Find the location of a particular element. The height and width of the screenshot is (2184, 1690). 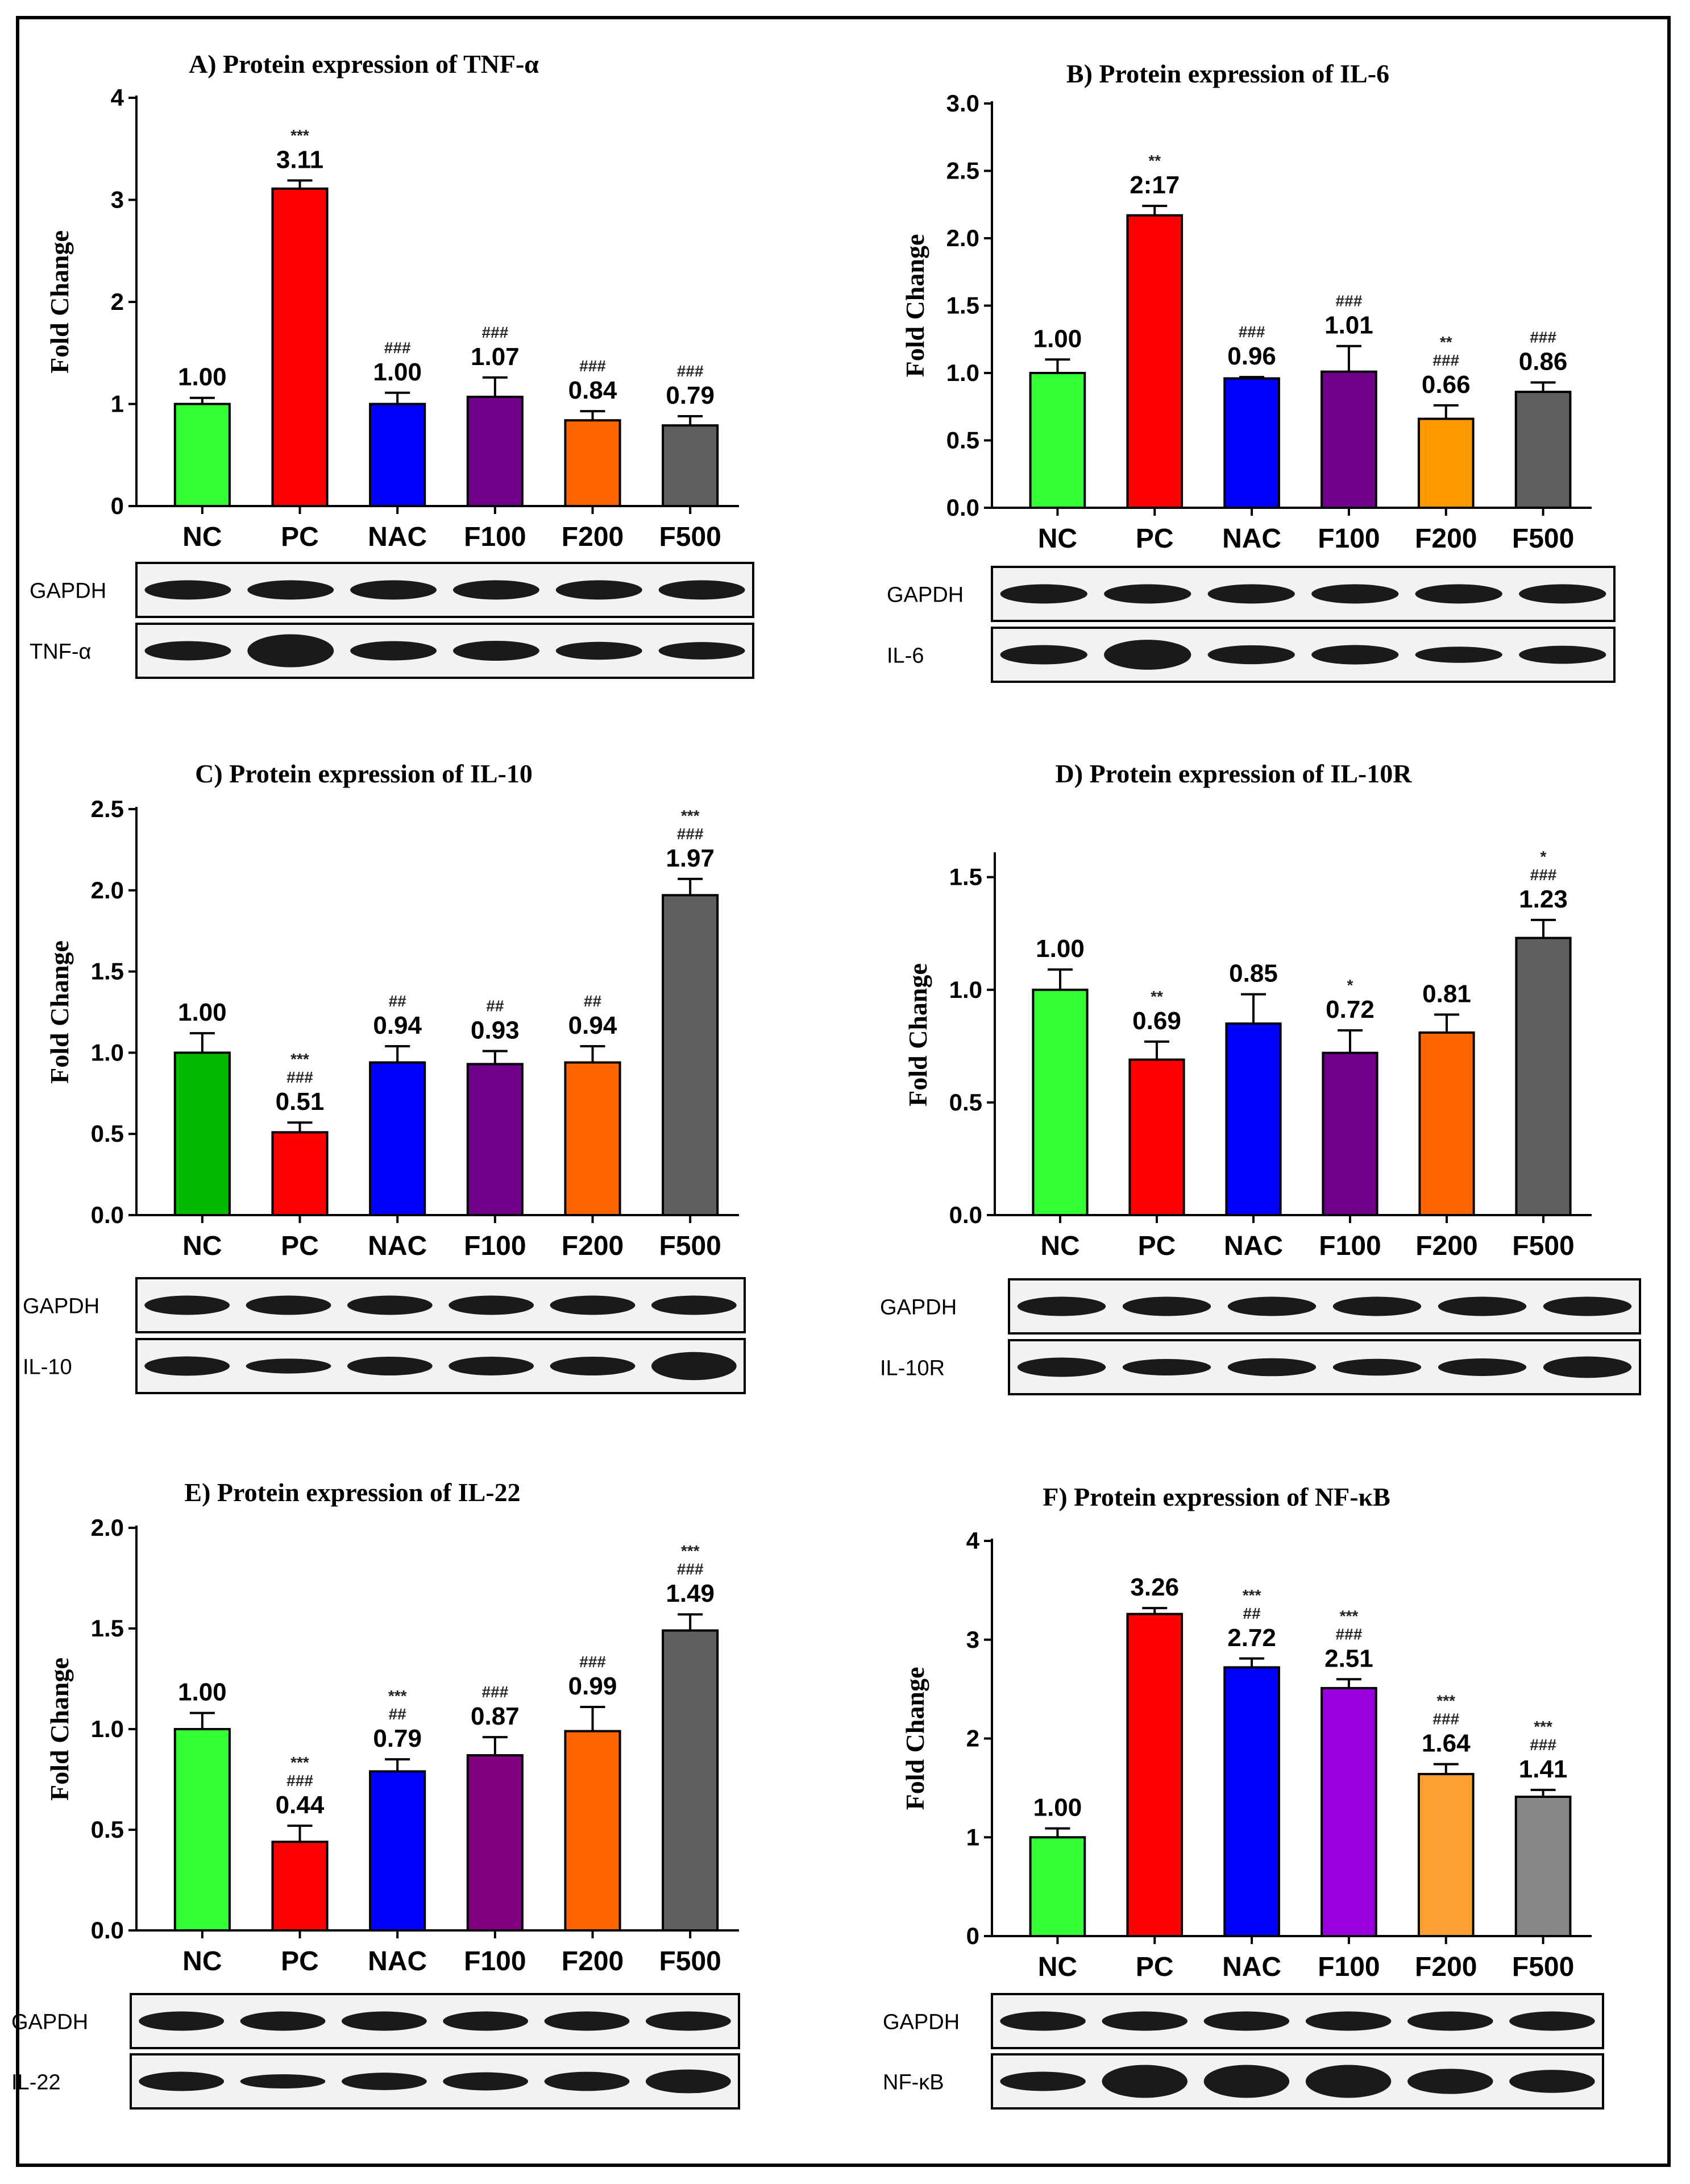

data-label: 1.07 is located at coordinates (495, 357).